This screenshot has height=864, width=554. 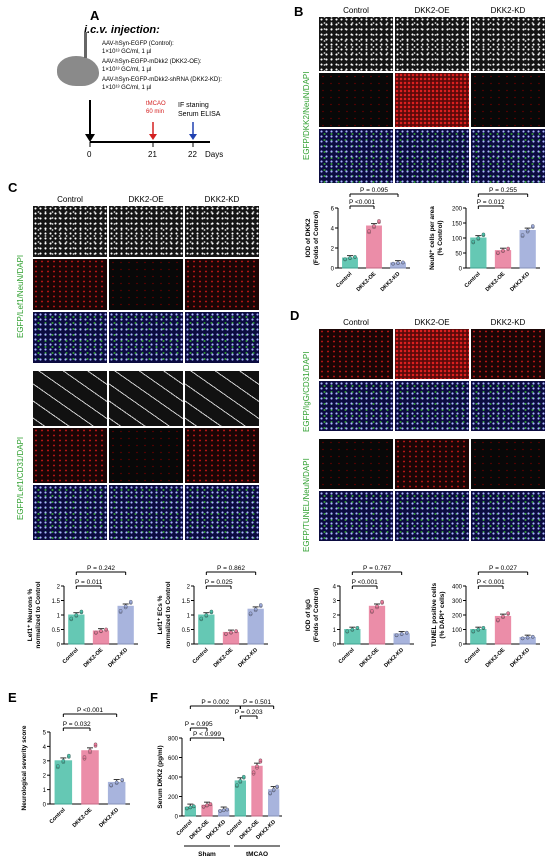 I want to click on syringe-icon, so click(x=85, y=45).